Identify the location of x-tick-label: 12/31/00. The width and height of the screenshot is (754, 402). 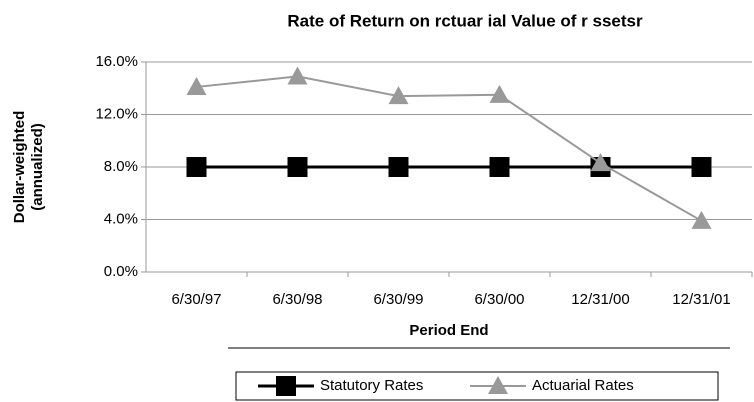
(600, 299).